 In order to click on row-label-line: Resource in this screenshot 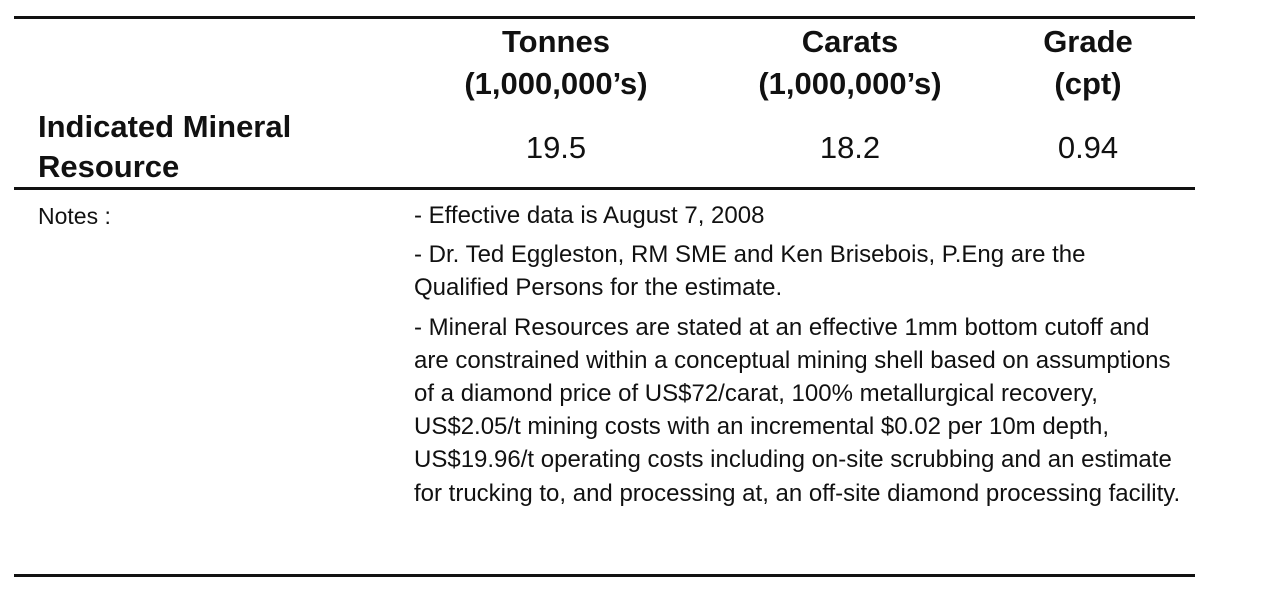, I will do `click(109, 166)`.